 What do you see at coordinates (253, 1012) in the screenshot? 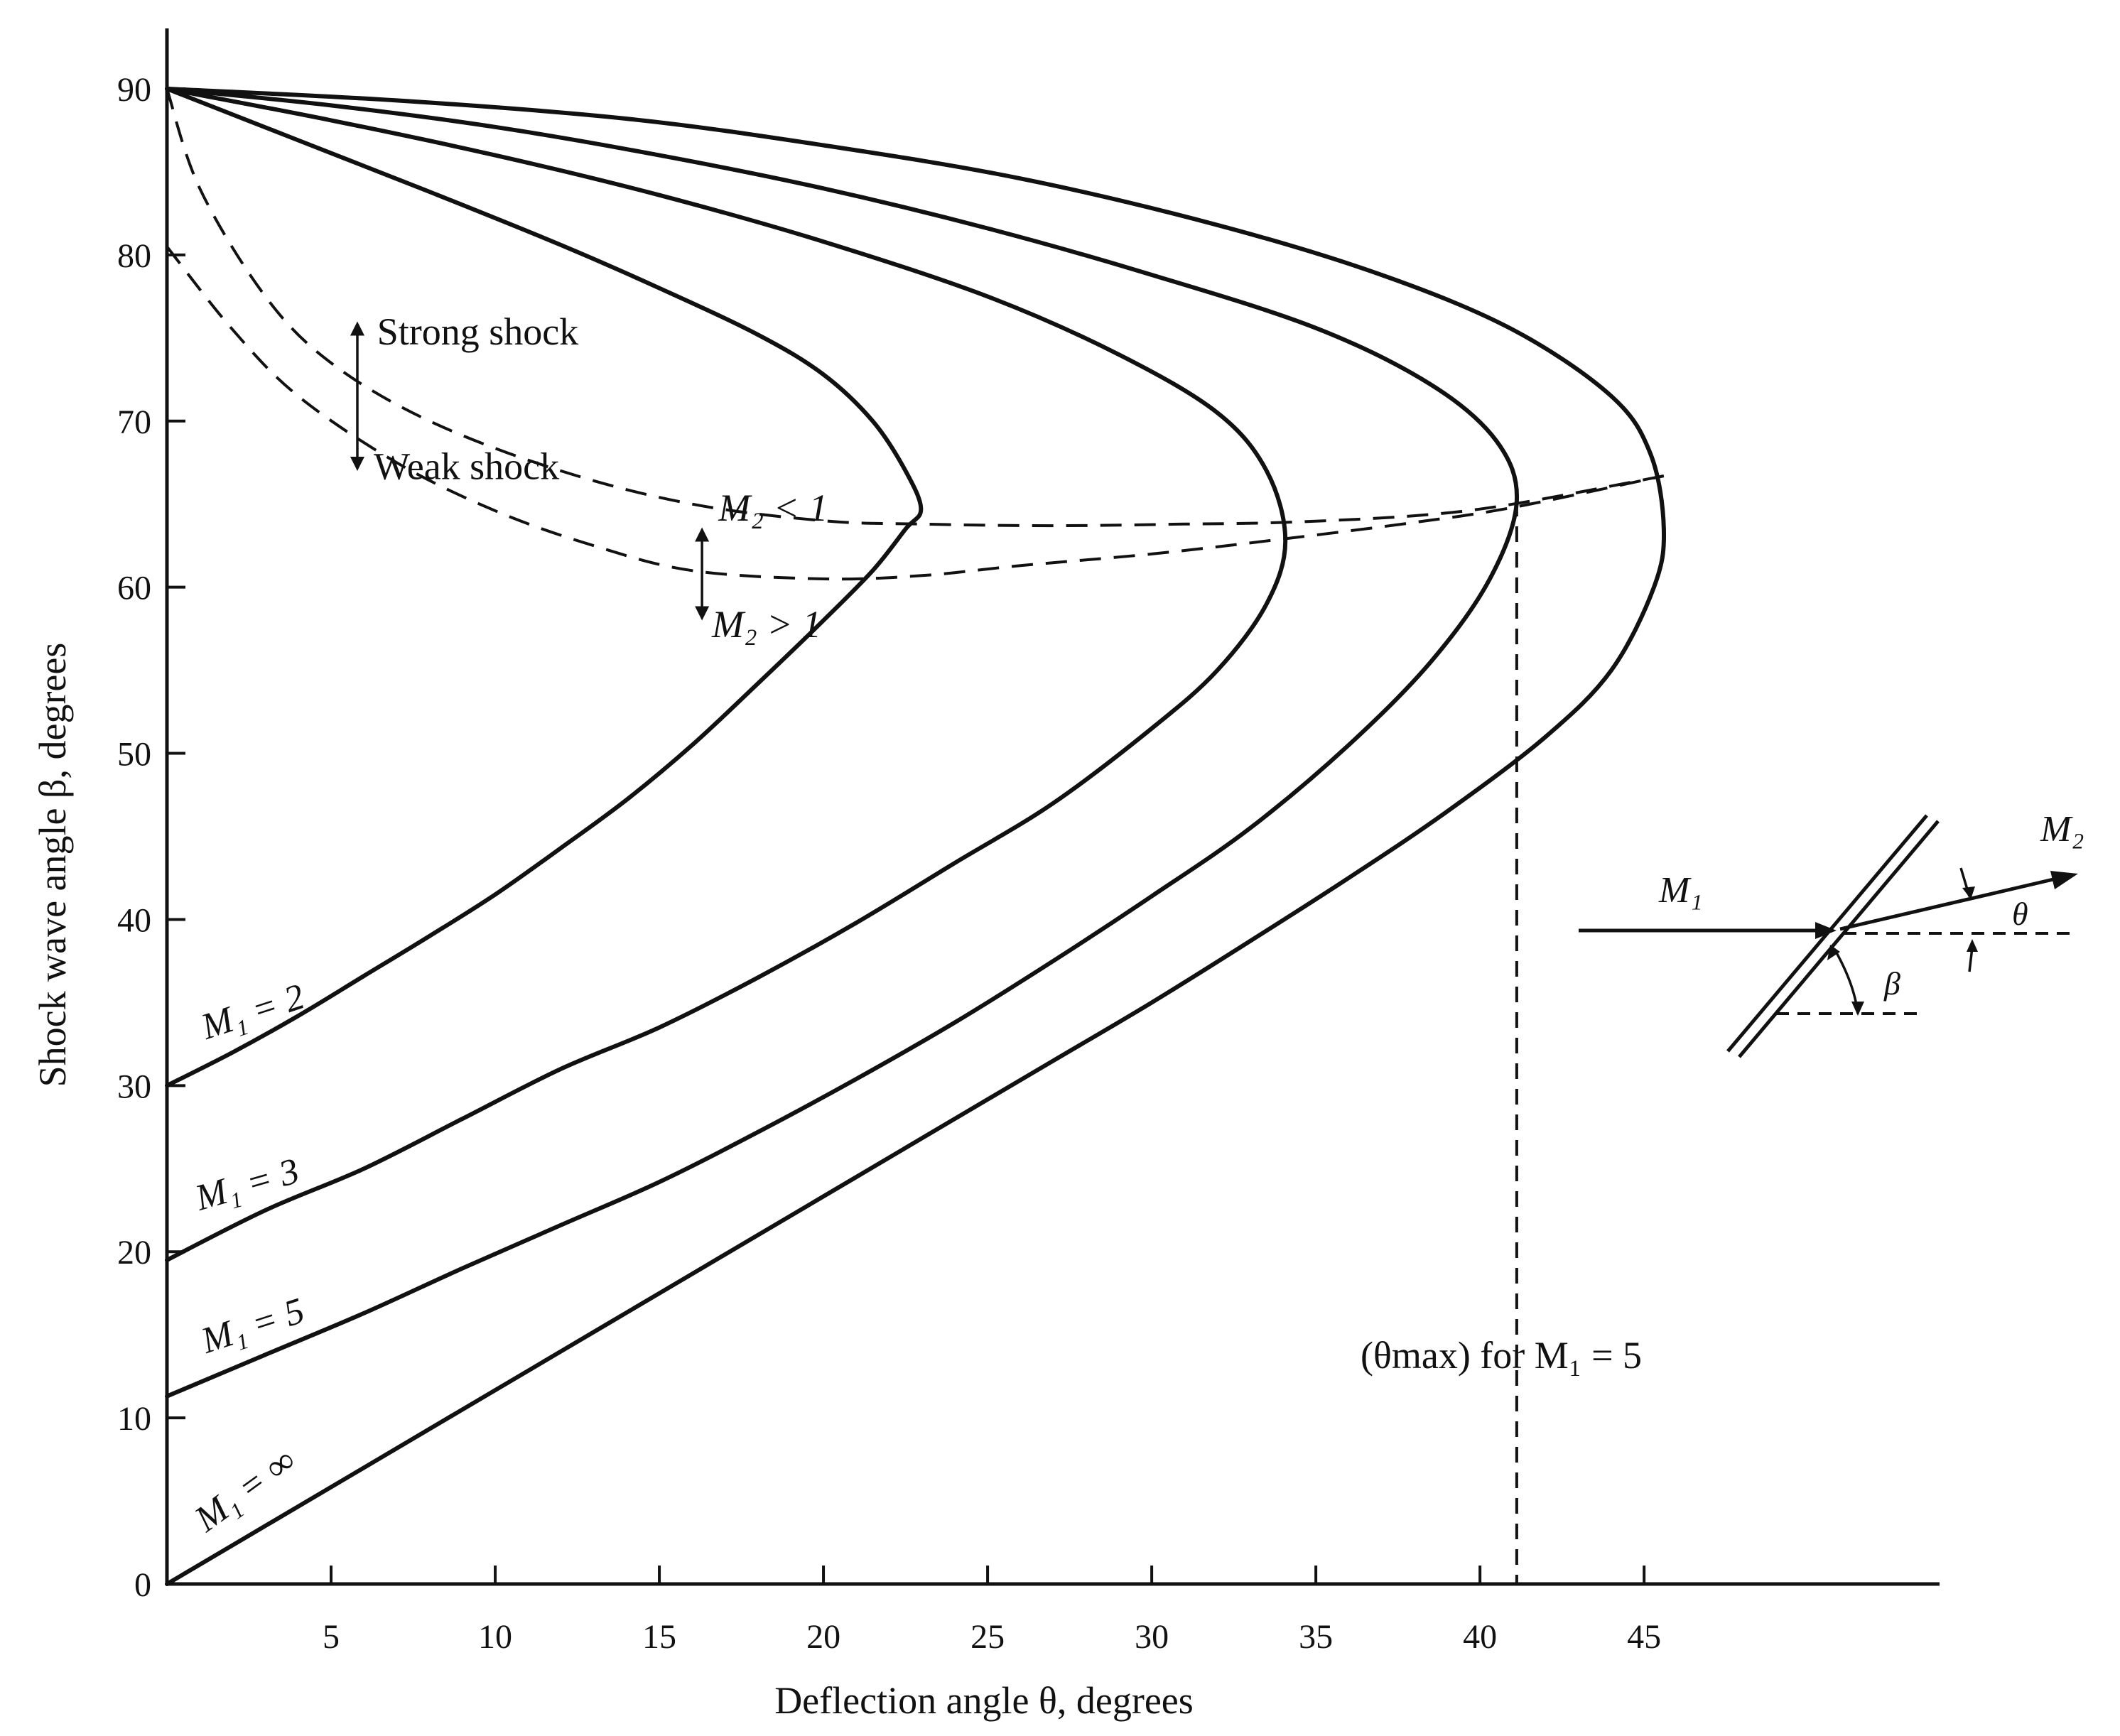
I see `series-label: M₁ = 2` at bounding box center [253, 1012].